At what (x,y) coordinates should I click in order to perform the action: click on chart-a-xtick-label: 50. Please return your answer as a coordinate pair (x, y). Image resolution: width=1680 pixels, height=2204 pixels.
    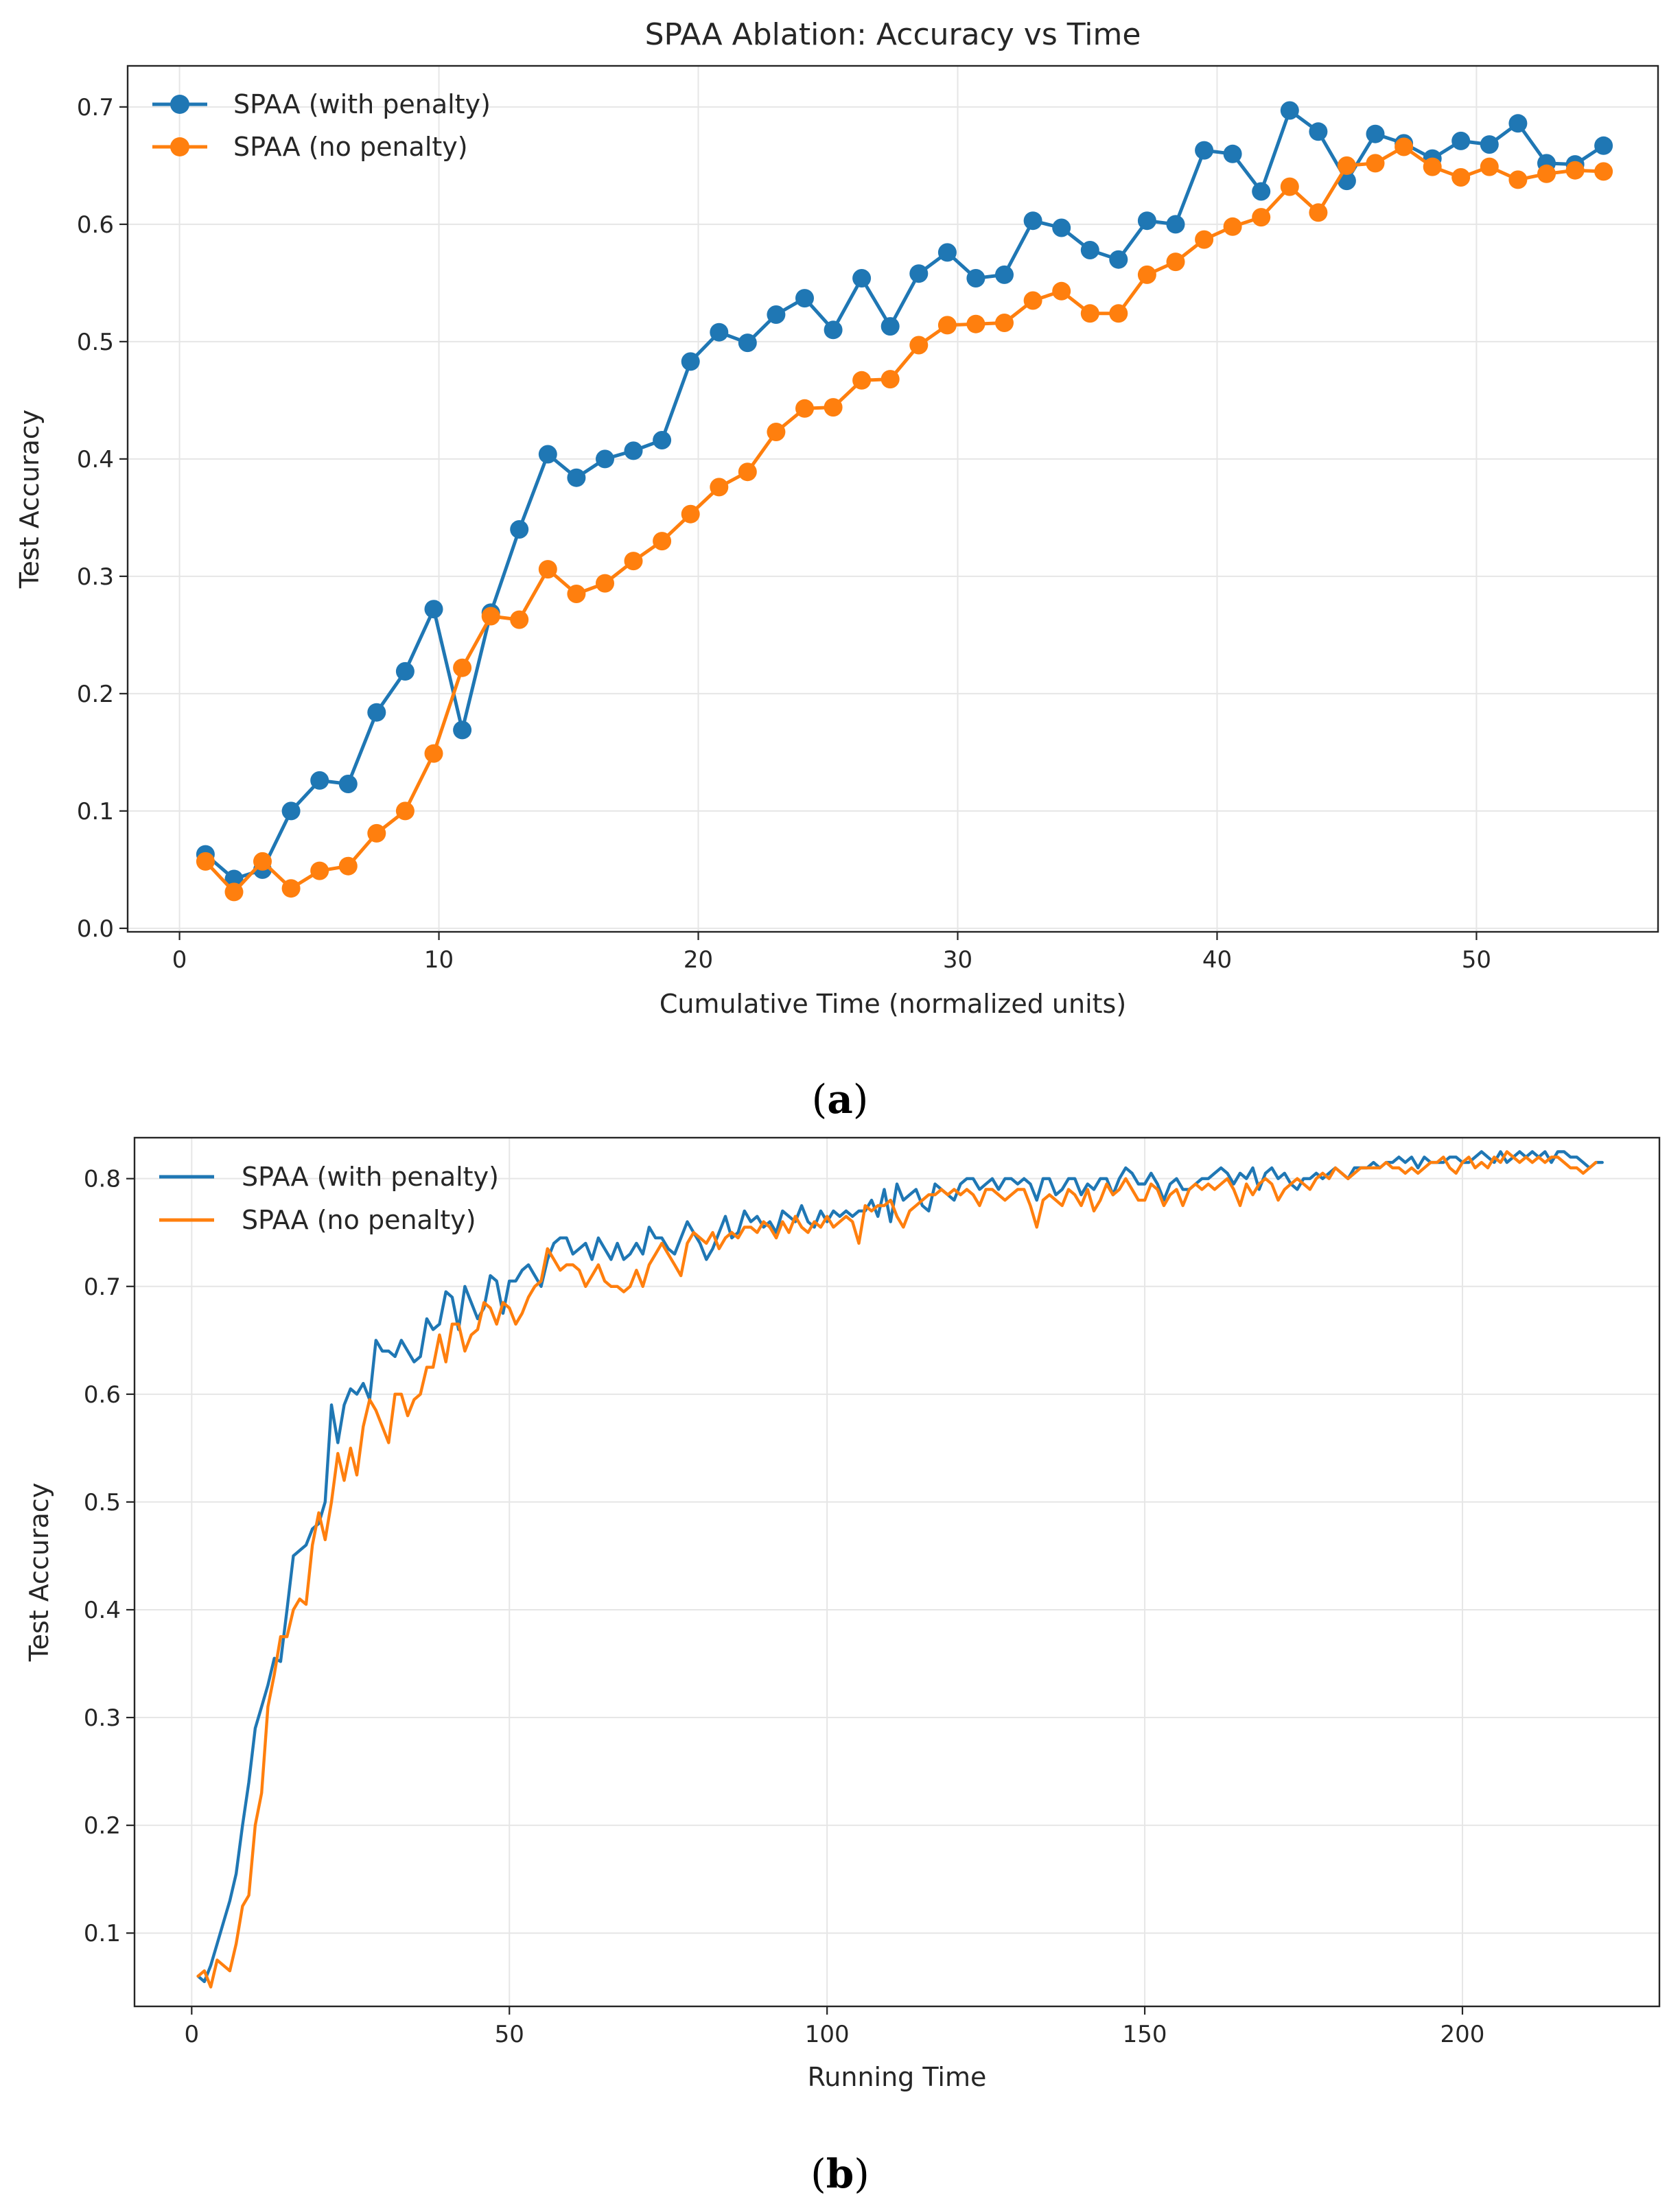
    Looking at the image, I should click on (1476, 960).